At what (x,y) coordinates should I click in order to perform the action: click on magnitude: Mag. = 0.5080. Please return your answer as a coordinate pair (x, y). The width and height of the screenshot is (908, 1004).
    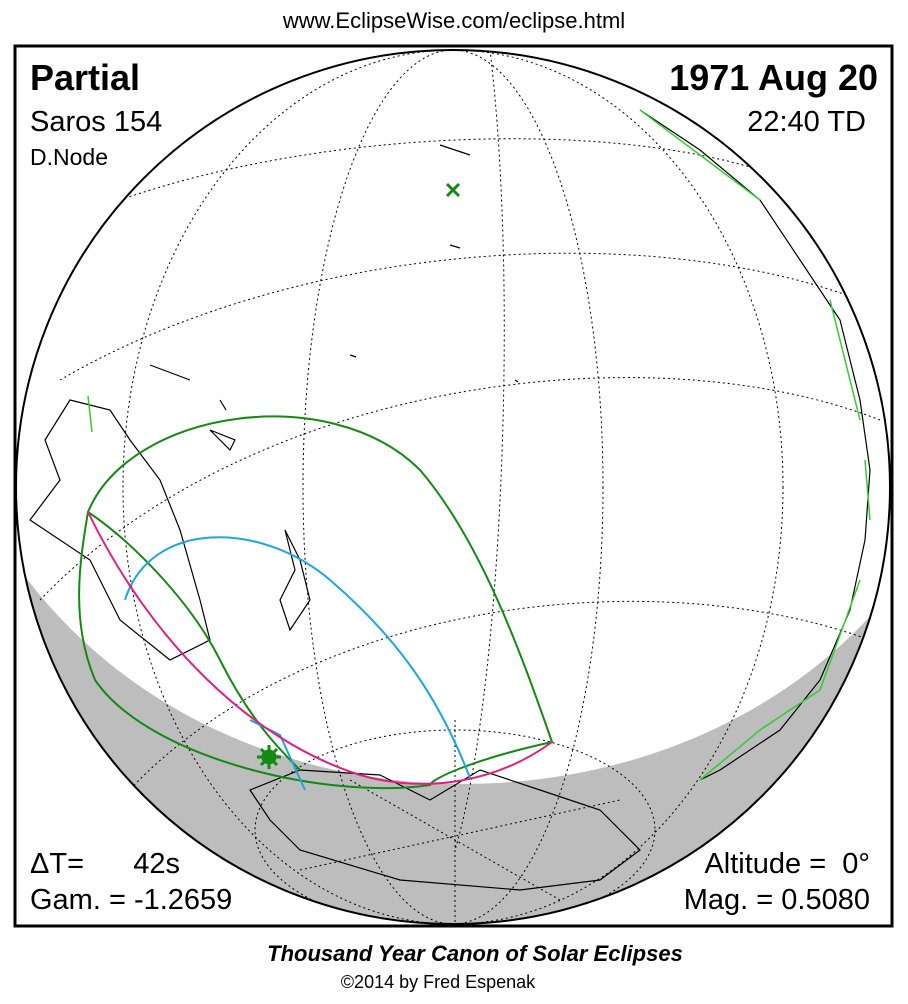
    Looking at the image, I should click on (777, 900).